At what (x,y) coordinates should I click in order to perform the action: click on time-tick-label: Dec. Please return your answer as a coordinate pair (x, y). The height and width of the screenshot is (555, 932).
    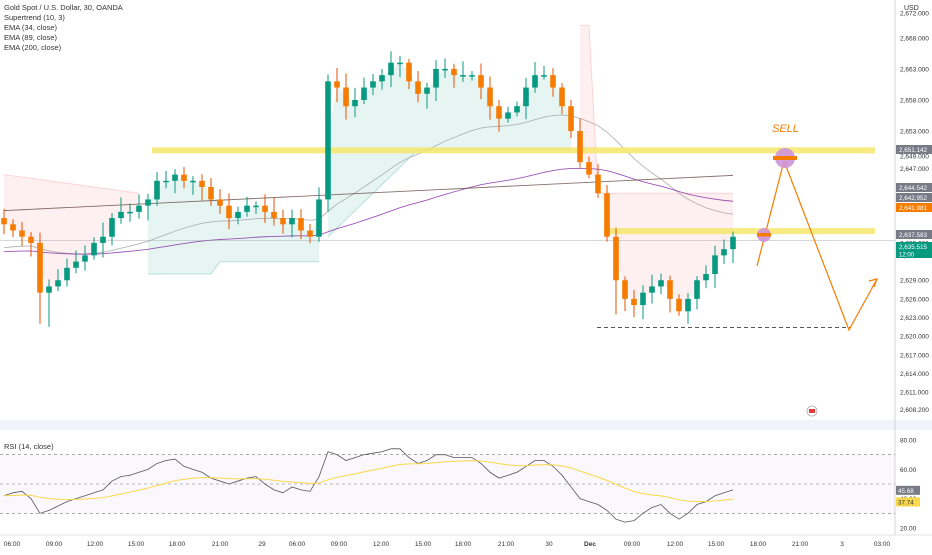
    Looking at the image, I should click on (590, 544).